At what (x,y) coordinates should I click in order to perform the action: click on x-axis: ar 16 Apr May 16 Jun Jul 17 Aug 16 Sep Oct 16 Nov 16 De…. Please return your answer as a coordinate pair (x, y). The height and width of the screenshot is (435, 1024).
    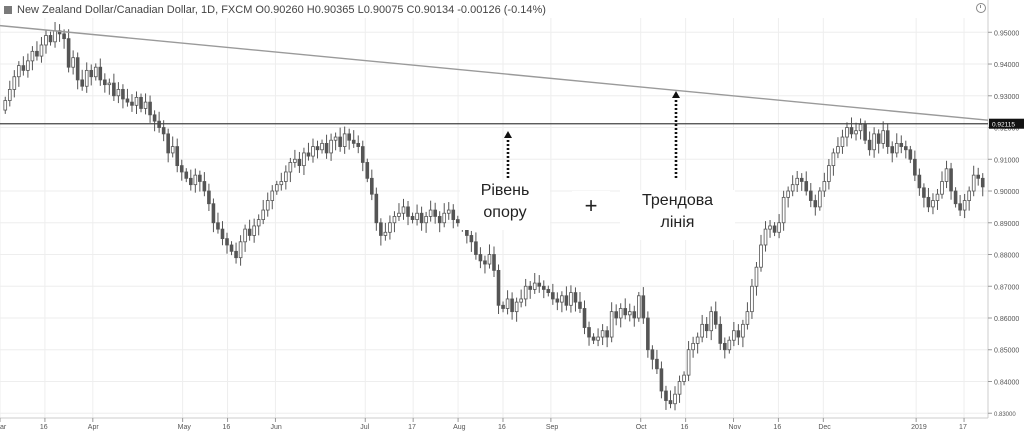
    Looking at the image, I should click on (494, 424).